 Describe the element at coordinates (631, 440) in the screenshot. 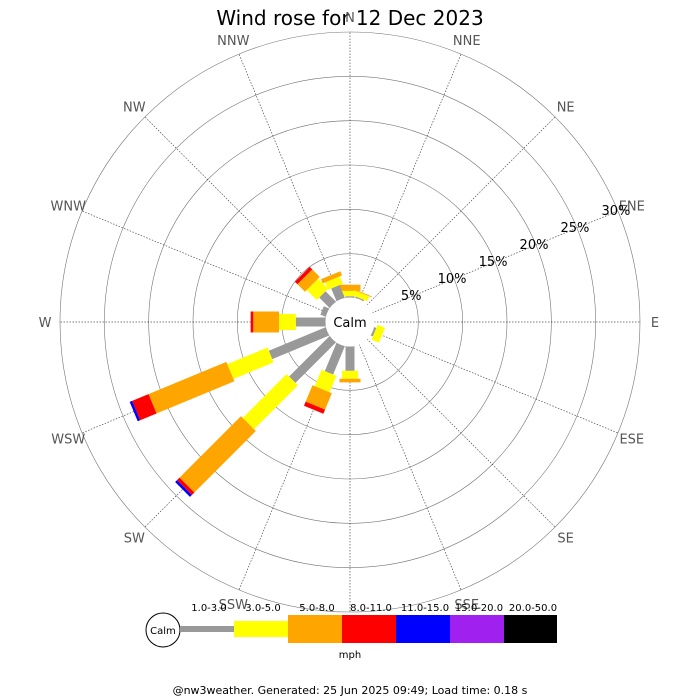

I see `direction-label-ese: ESE` at that location.